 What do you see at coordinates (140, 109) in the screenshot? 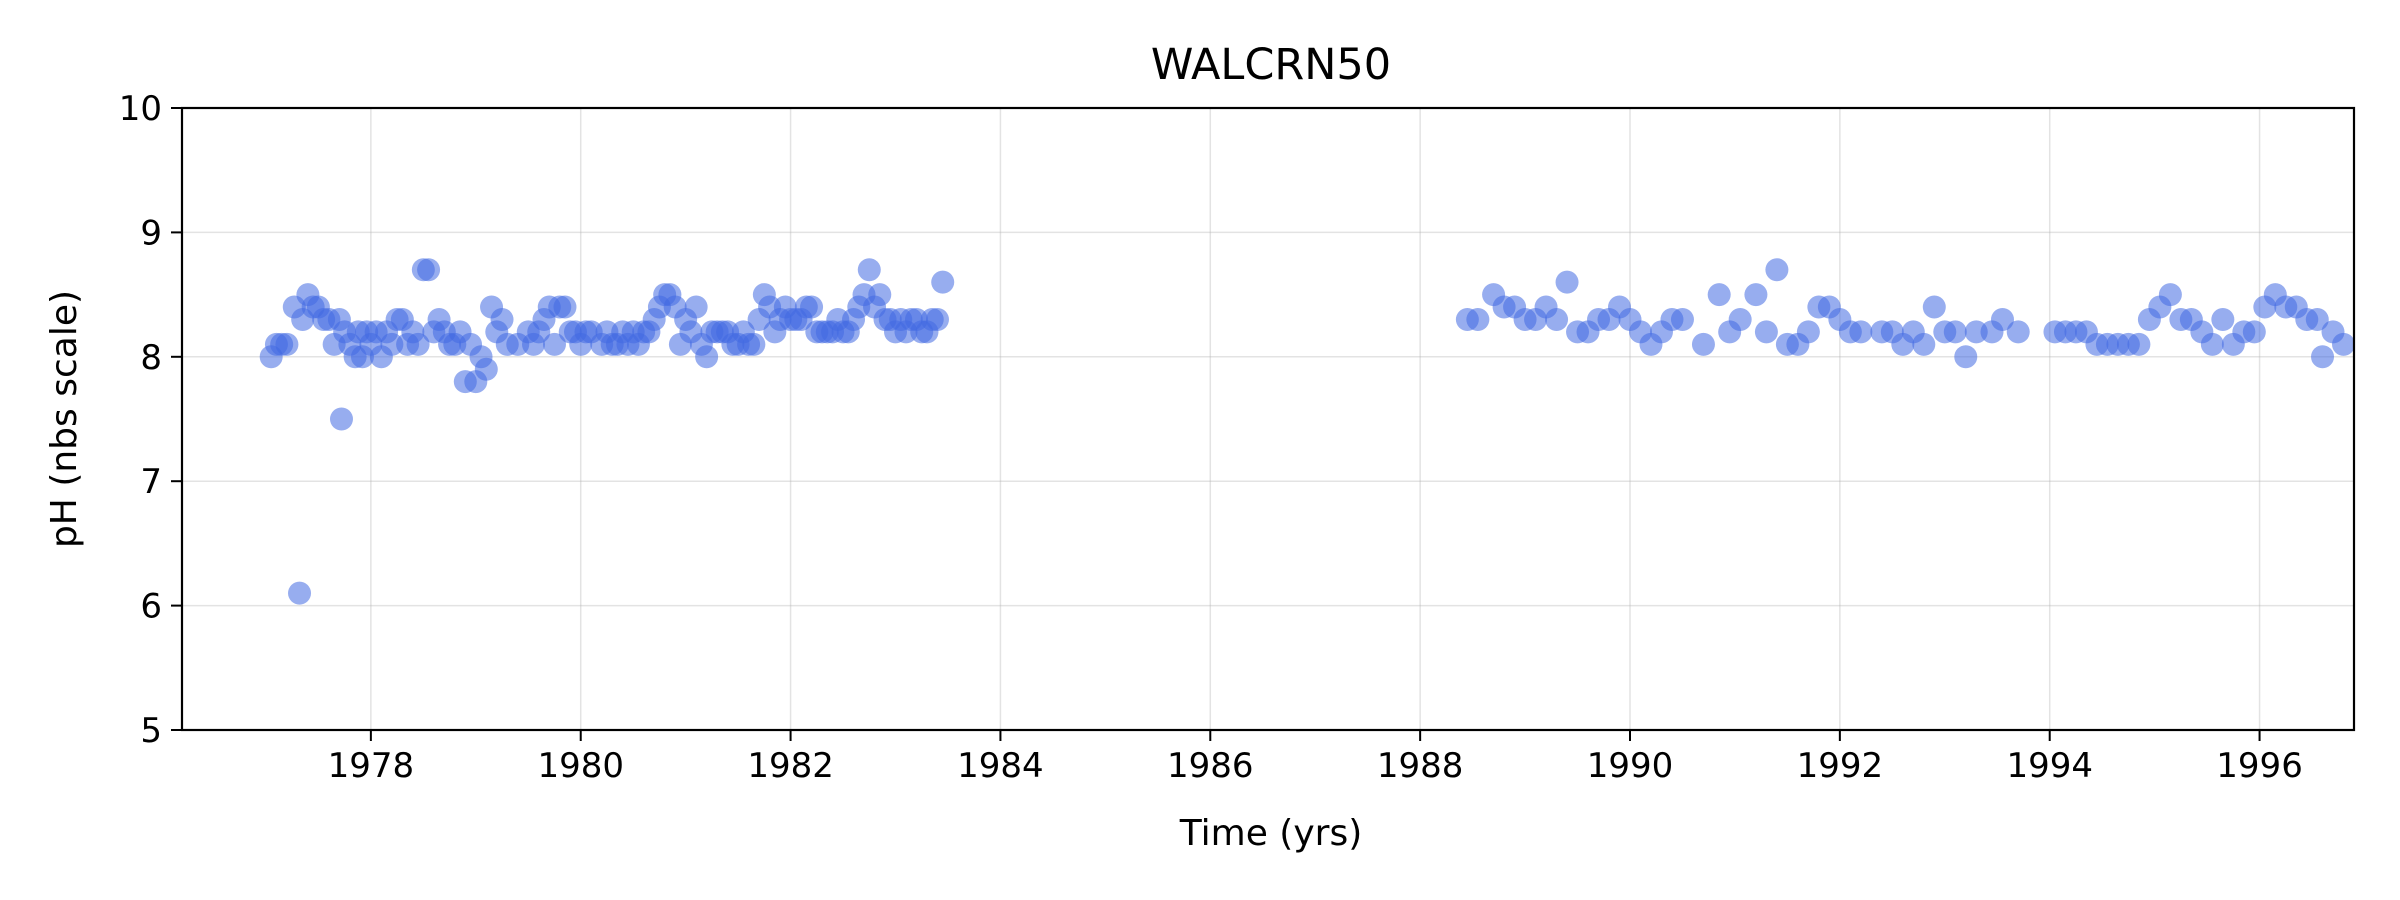
I see `y-tick-label: 10` at bounding box center [140, 109].